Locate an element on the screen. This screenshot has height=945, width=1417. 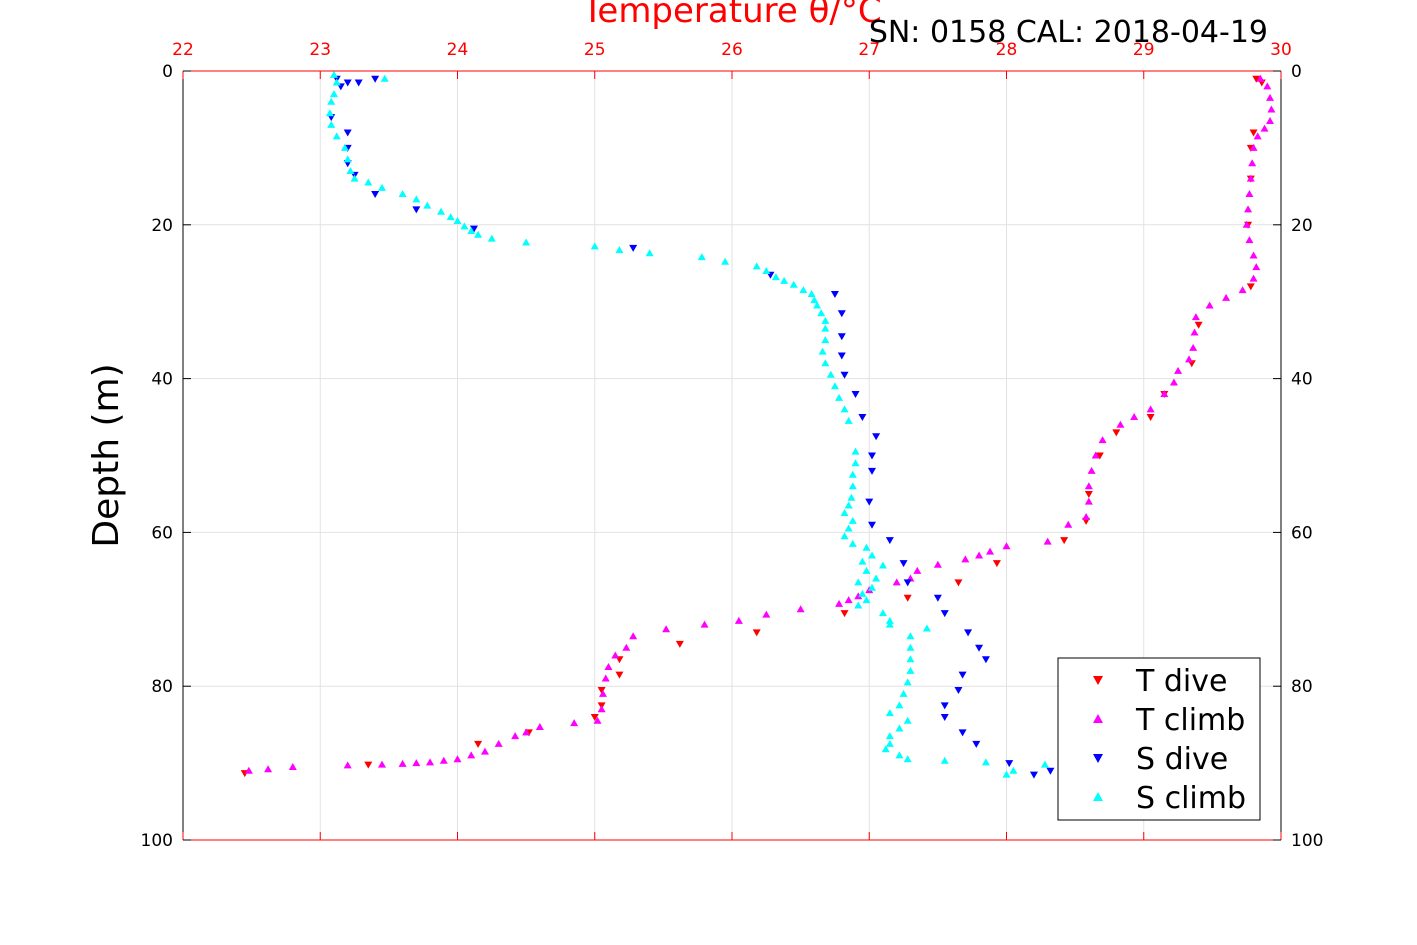
x-tick-label: 25 is located at coordinates (595, 50).